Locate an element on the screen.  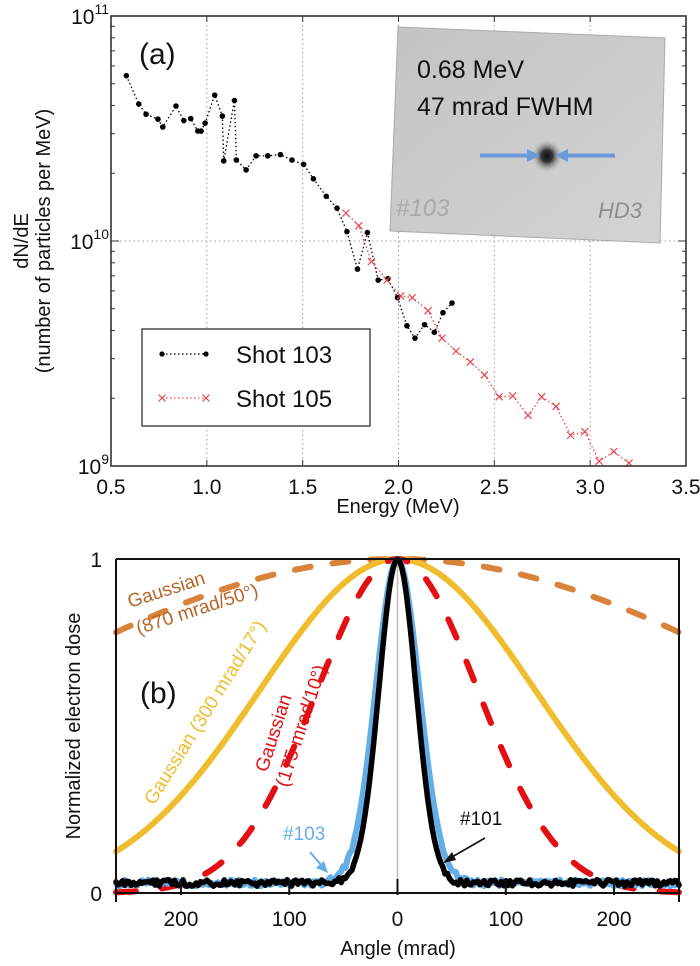
y-tick-label: 1 is located at coordinates (96, 560).